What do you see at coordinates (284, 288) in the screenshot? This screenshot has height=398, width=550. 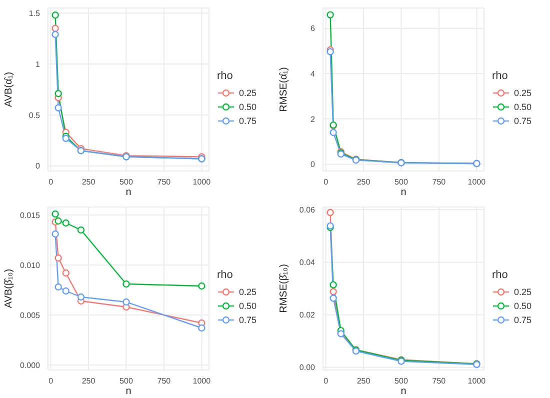 I see `y-axis-title: RMSE(β̂₁₀)` at bounding box center [284, 288].